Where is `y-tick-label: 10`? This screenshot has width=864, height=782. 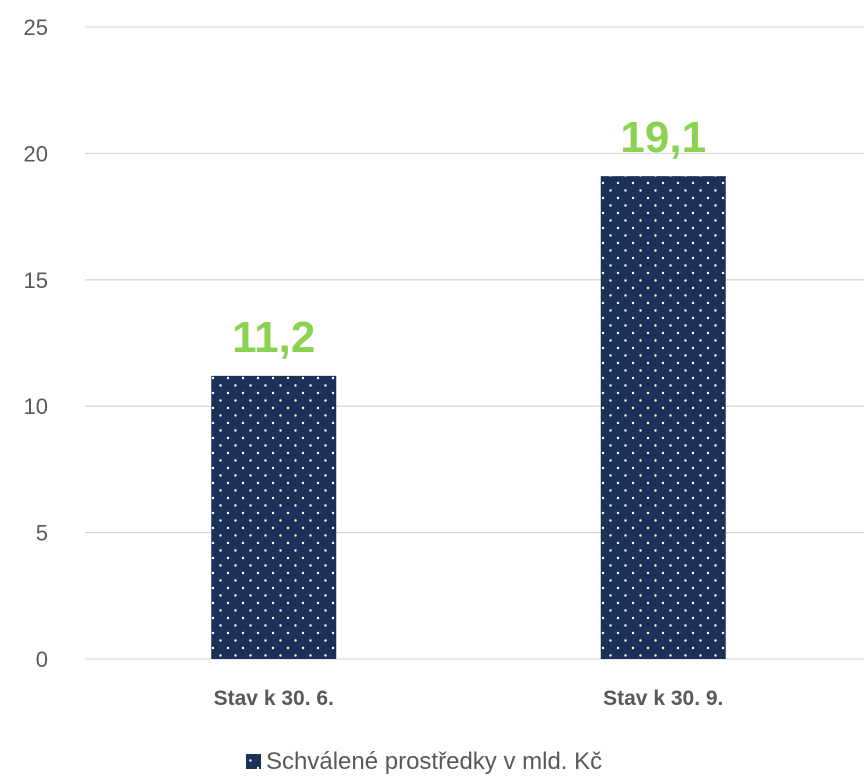 y-tick-label: 10 is located at coordinates (36, 406).